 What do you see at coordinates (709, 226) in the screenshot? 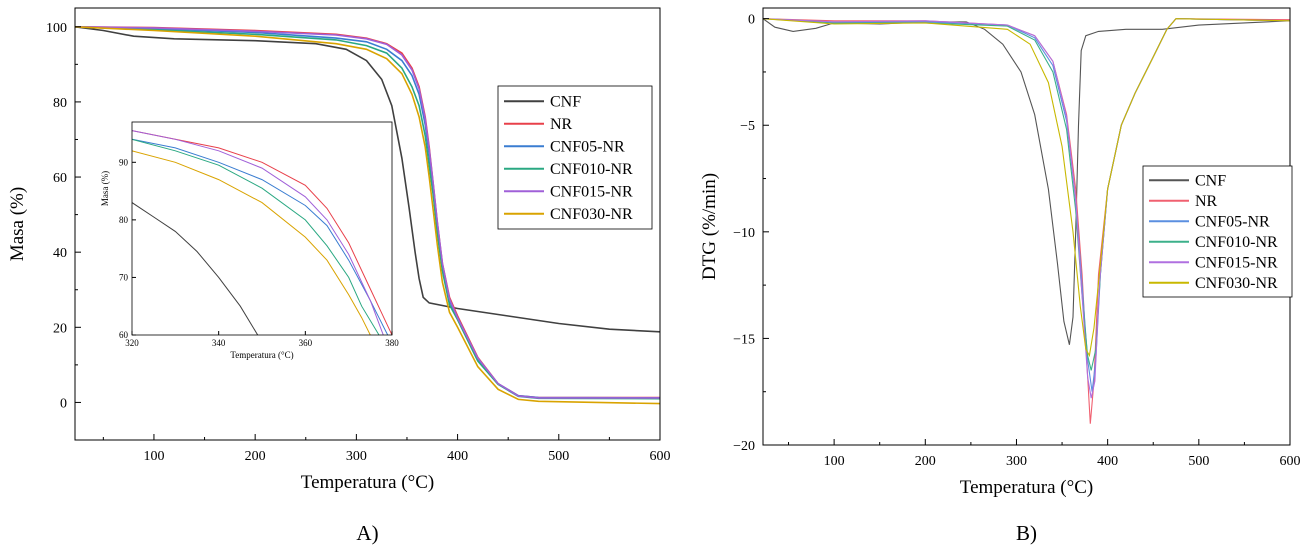
I see `panel-b-y-axis-title: DTG (%/min)` at bounding box center [709, 226].